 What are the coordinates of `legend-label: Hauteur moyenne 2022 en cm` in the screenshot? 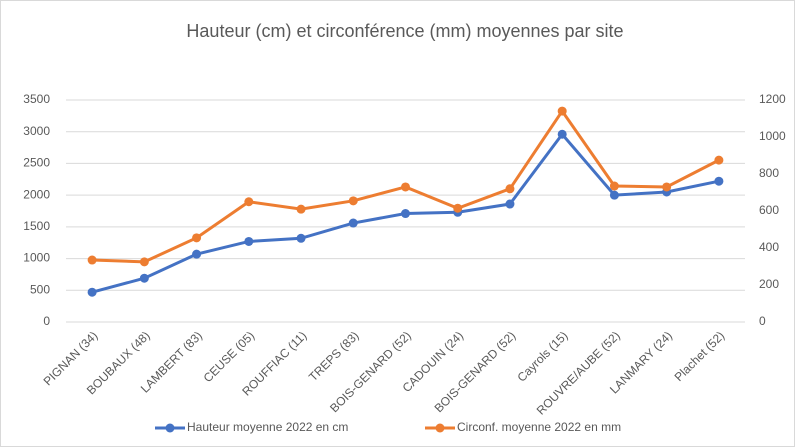 It's located at (267, 427).